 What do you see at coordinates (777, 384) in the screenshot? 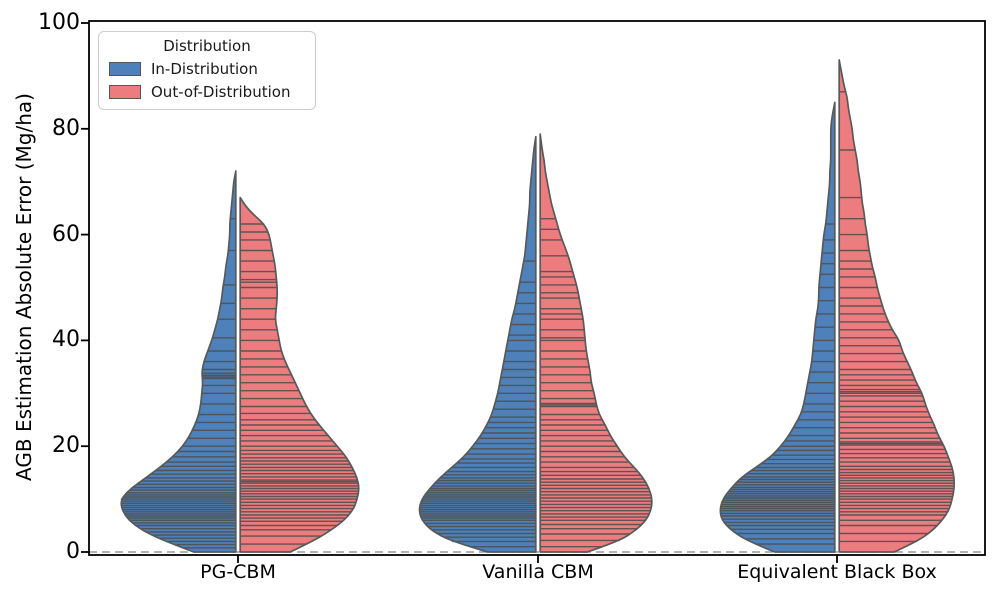
I see `violin-equivalent-black-box-in-distribution-sticks` at bounding box center [777, 384].